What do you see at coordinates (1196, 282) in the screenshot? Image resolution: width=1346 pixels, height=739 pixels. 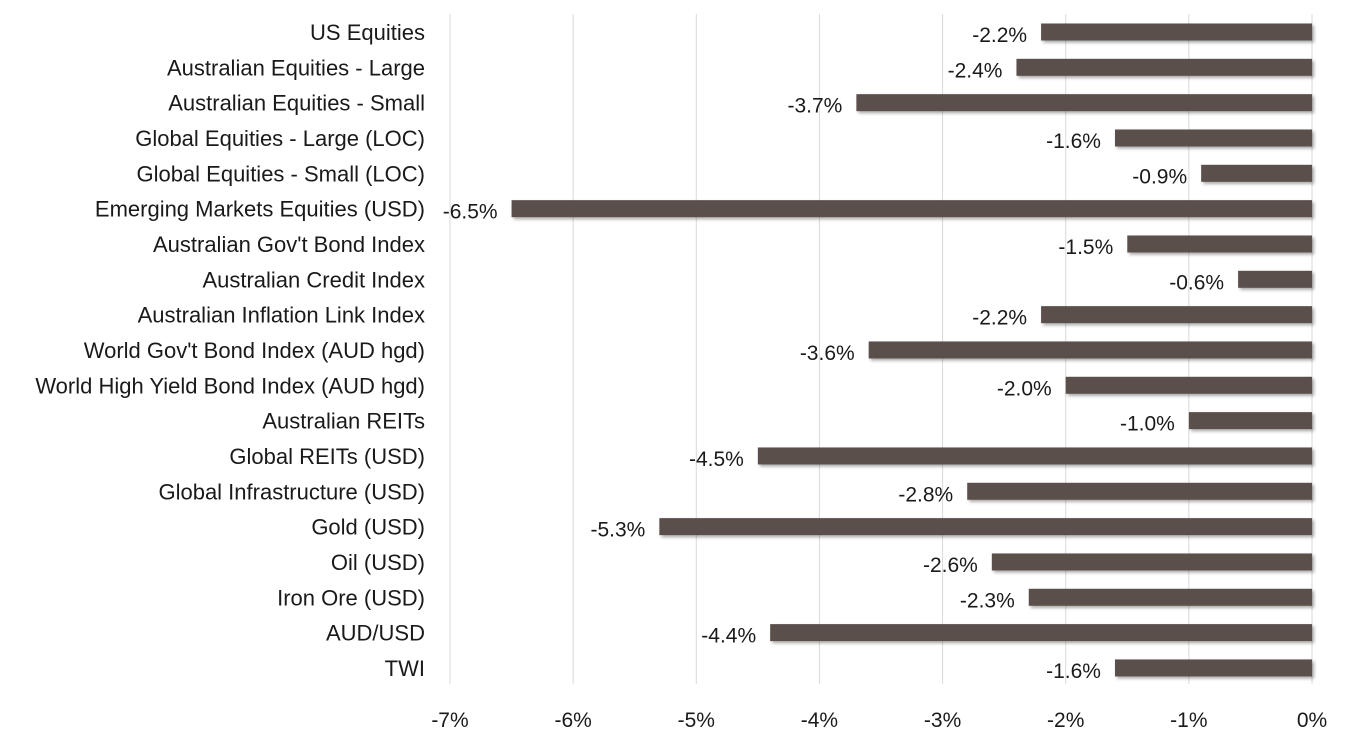 I see `data-label: -0.6%` at bounding box center [1196, 282].